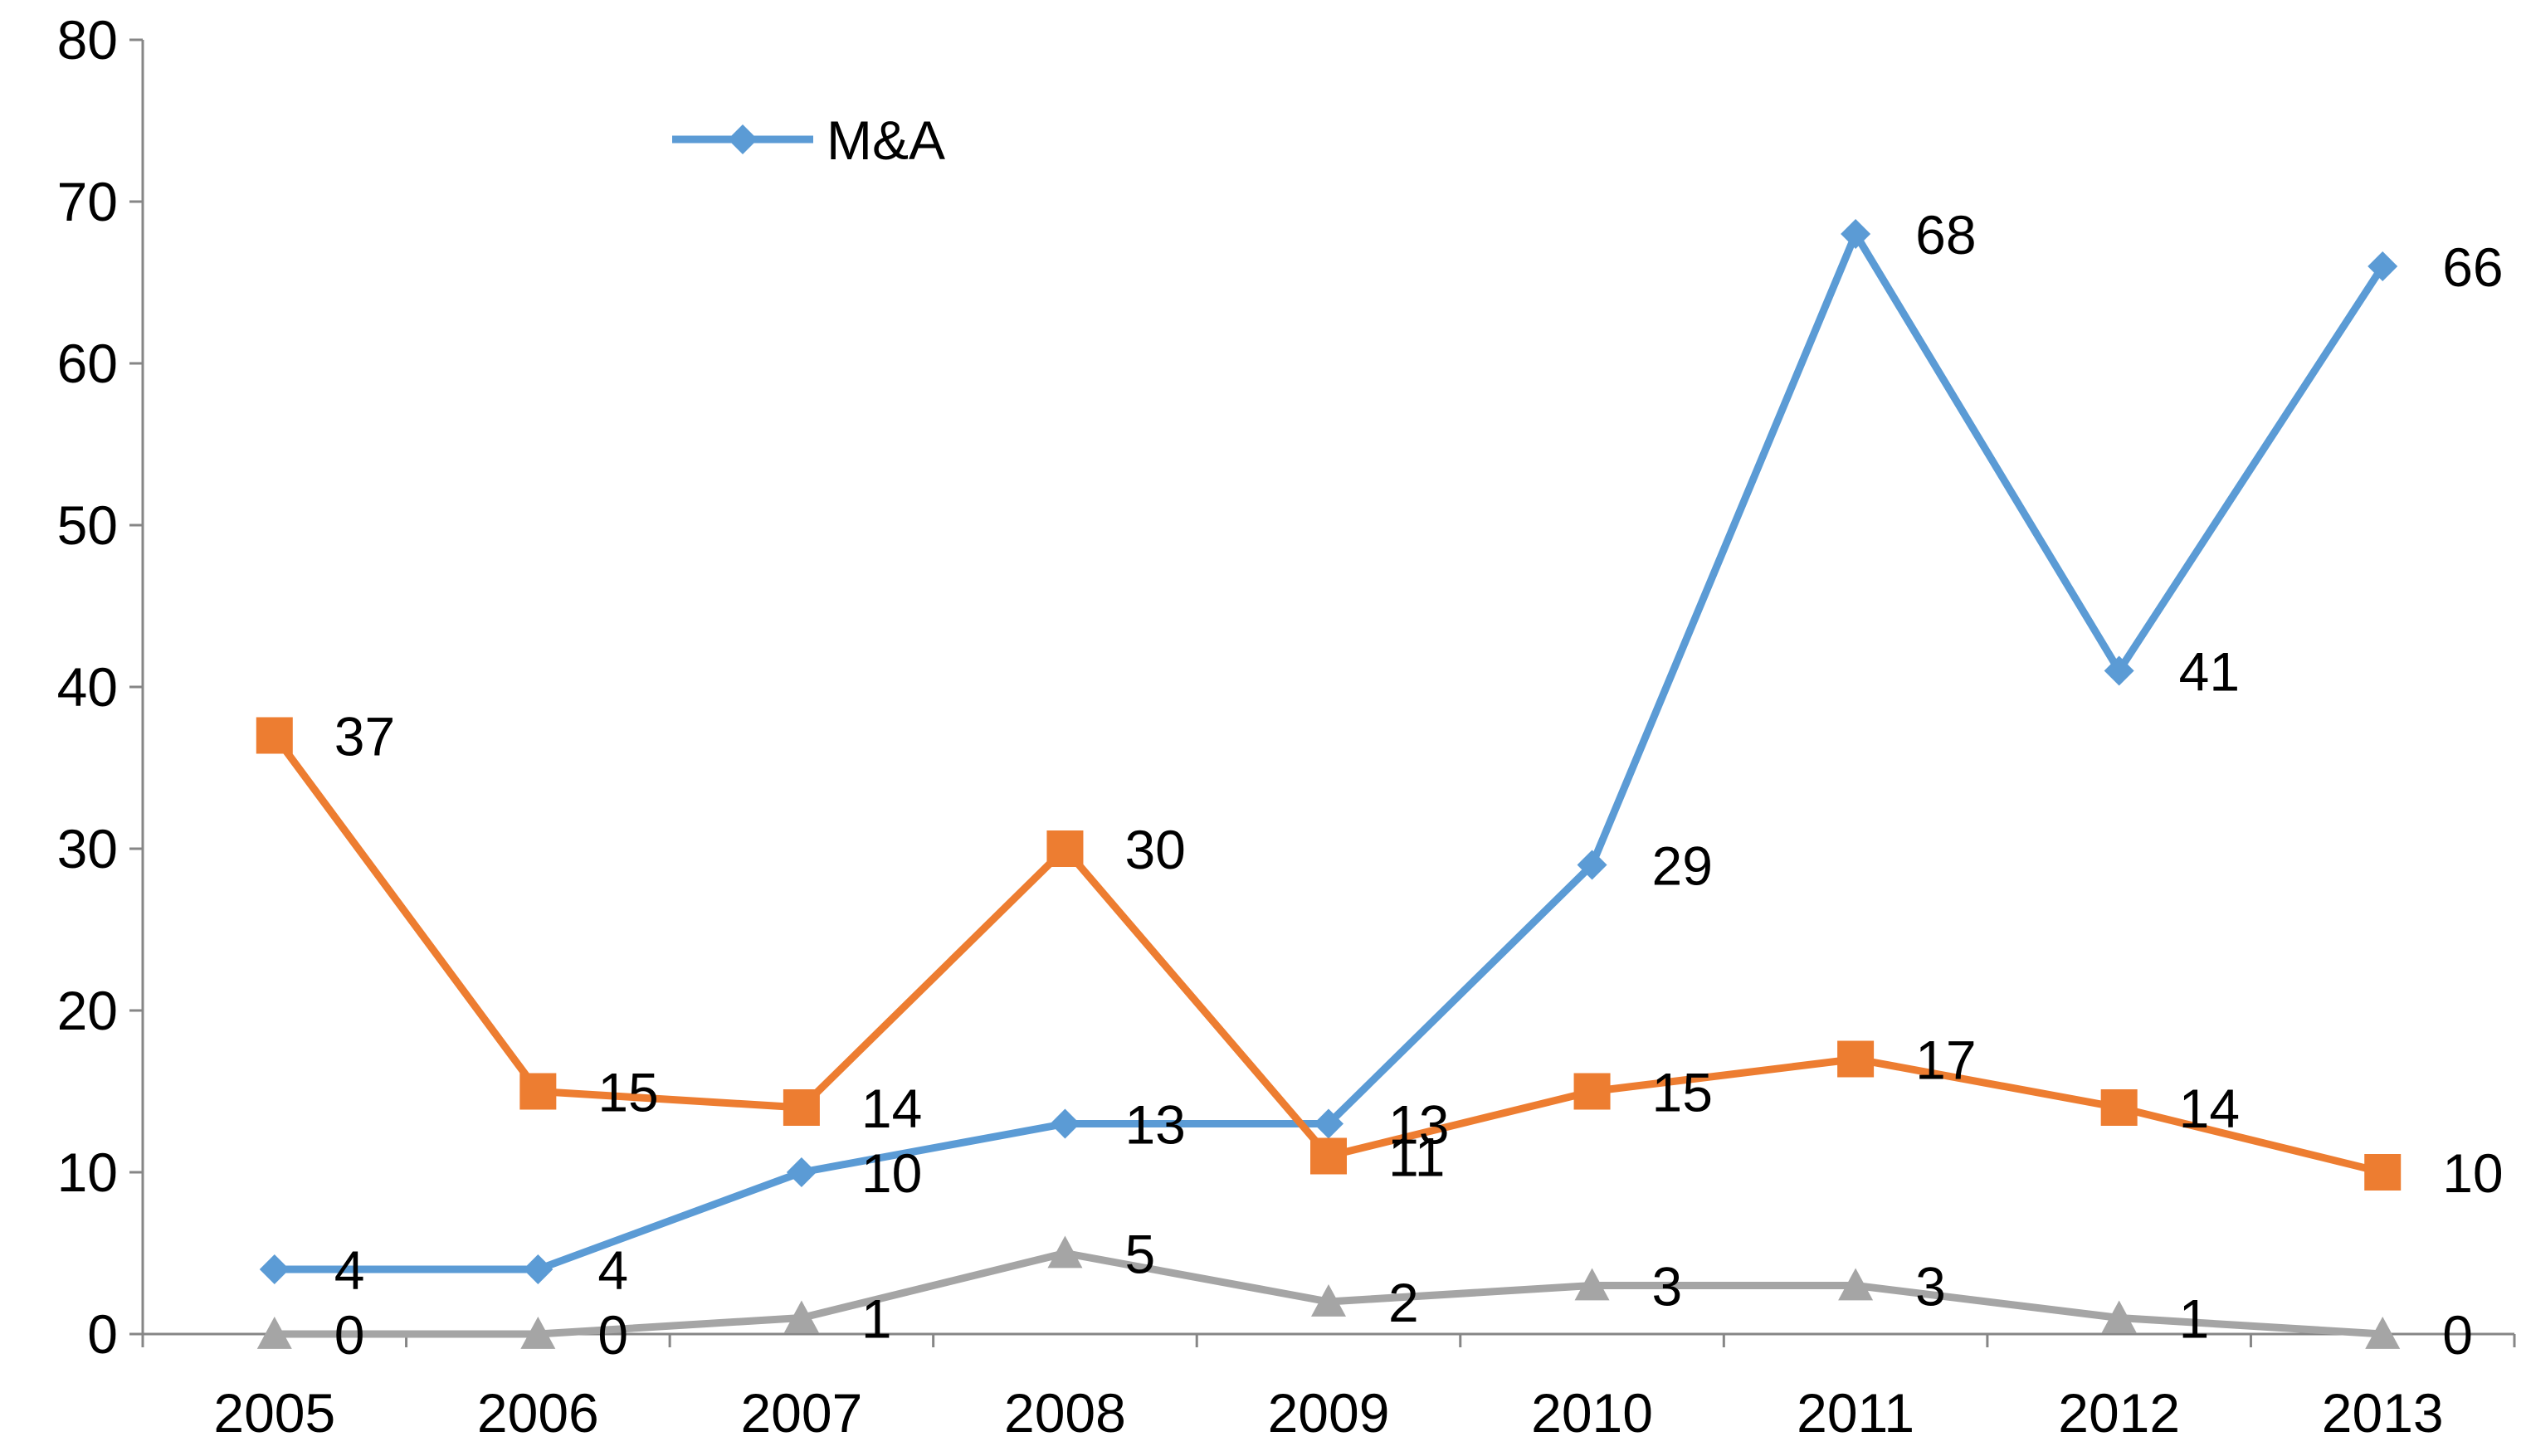  I want to click on series-2-data-label: 30, so click(1154, 849).